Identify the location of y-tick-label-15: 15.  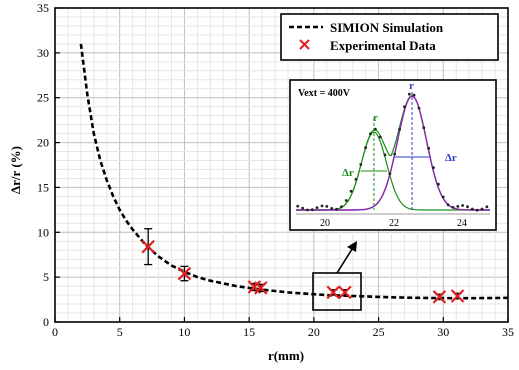
(43, 187).